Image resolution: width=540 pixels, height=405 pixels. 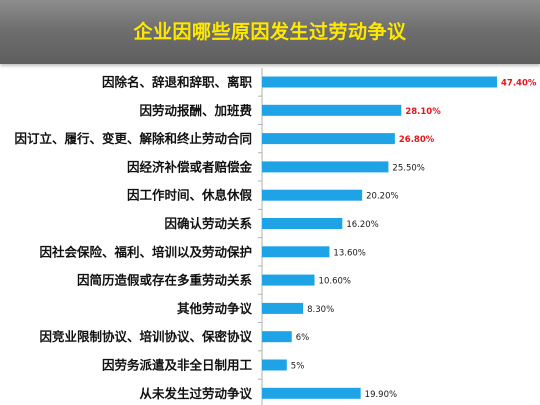 I want to click on data-label: 20.20%, so click(x=382, y=197).